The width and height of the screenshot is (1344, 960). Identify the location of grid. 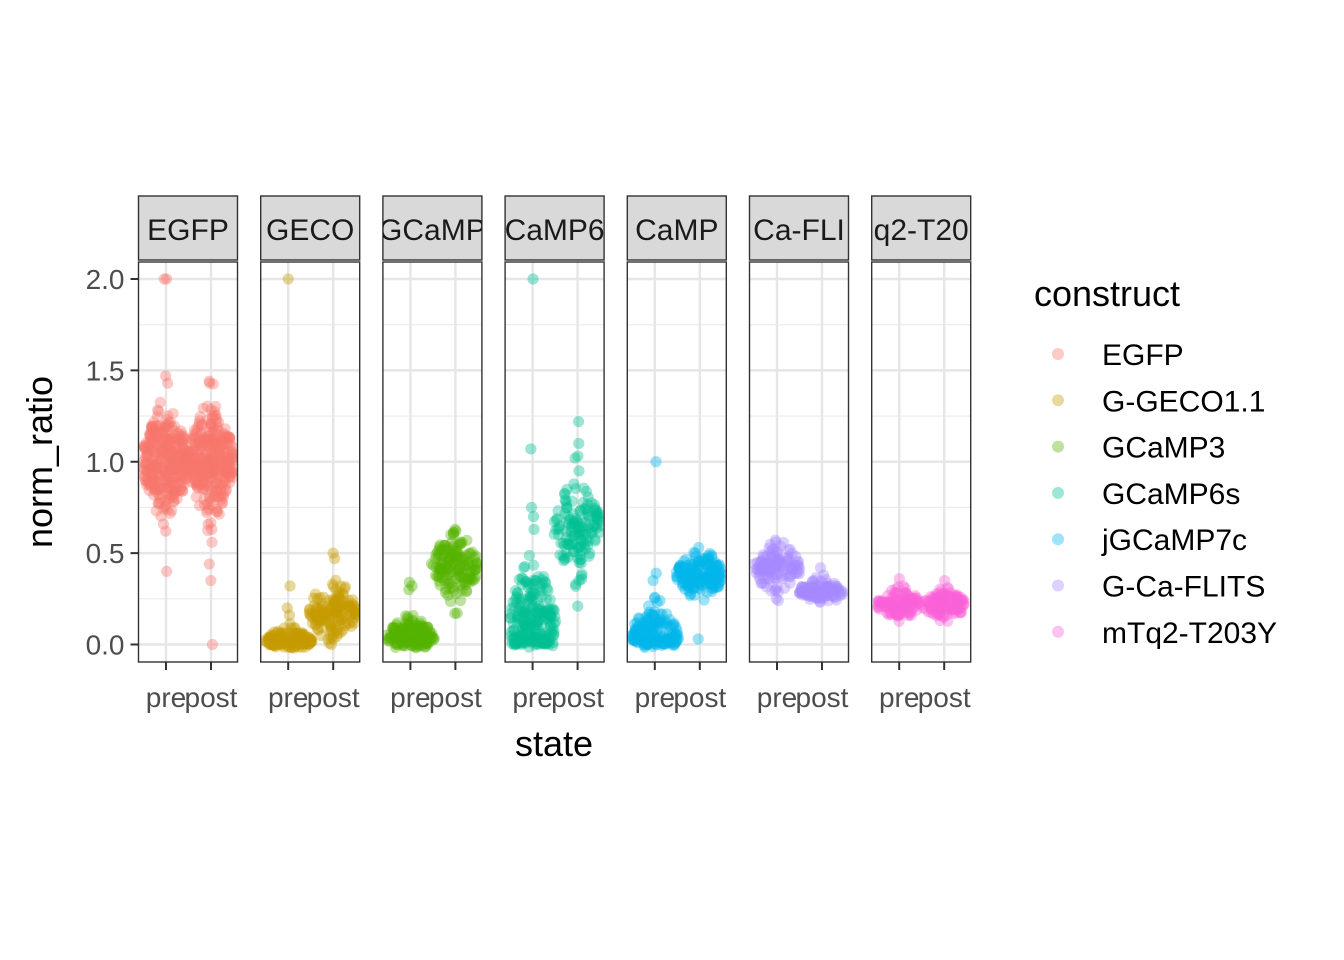
(677, 462).